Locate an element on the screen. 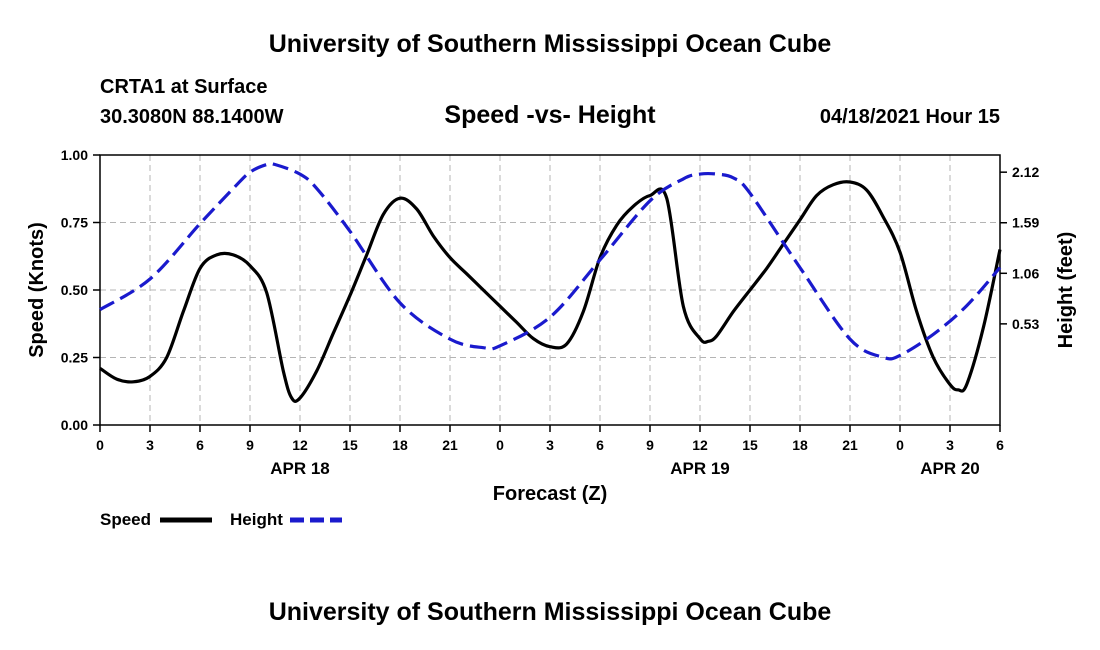  y2-tick-label: 1.59 is located at coordinates (1025, 223).